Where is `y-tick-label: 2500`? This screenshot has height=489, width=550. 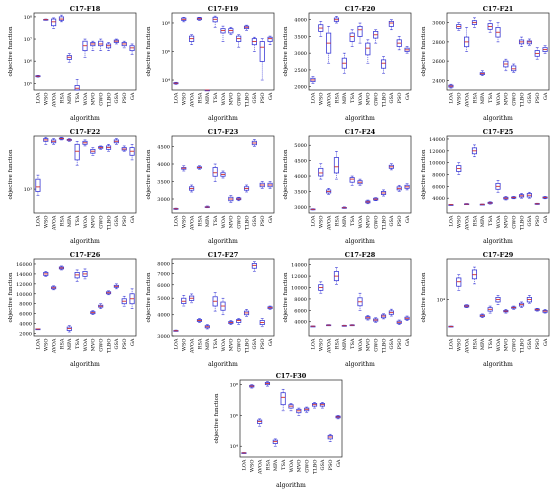 y-tick-label: 2500 is located at coordinates (300, 71).